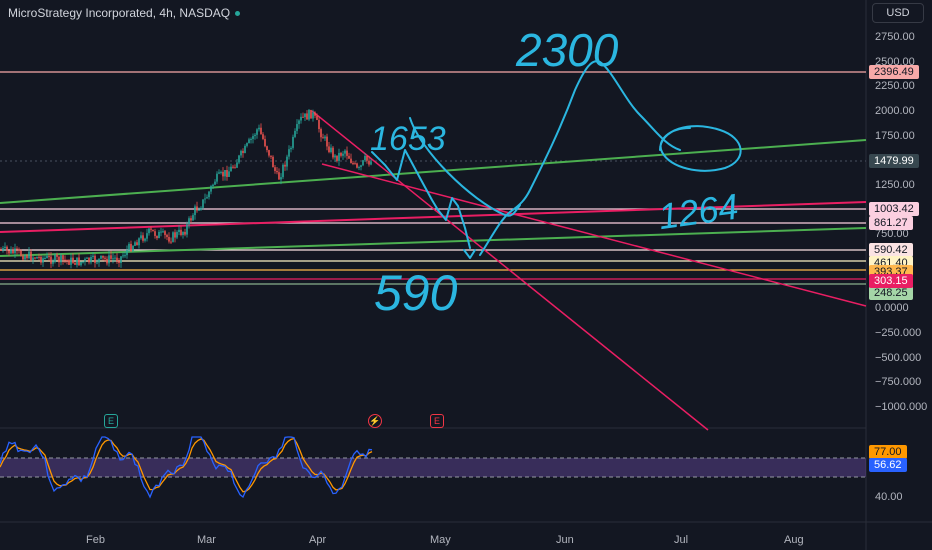  Describe the element at coordinates (895, 185) in the screenshot. I see `price-tick: 1250.00` at that location.